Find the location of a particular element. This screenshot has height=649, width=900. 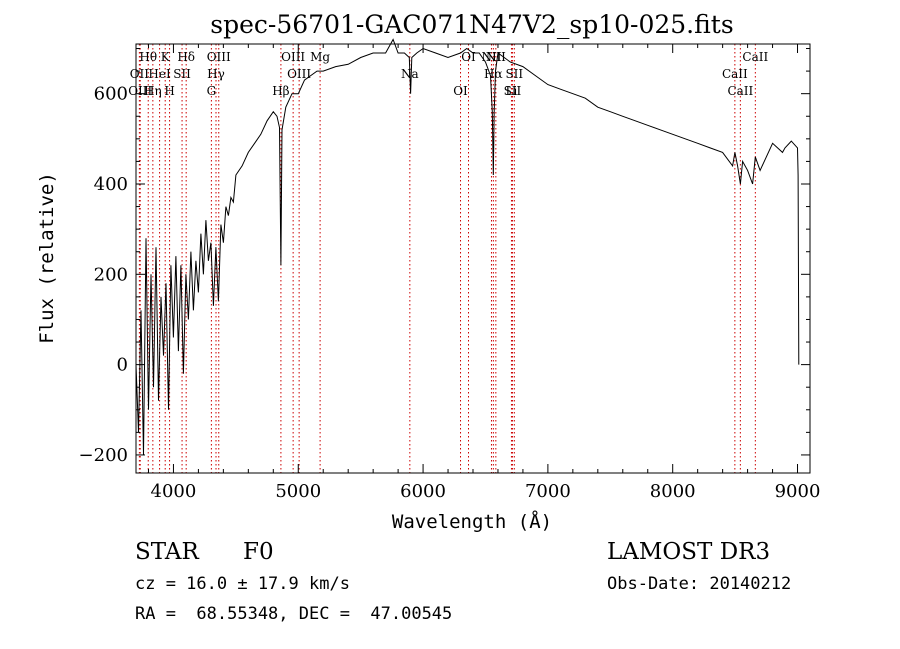

x-tick-label: 6000 is located at coordinates (423, 491).